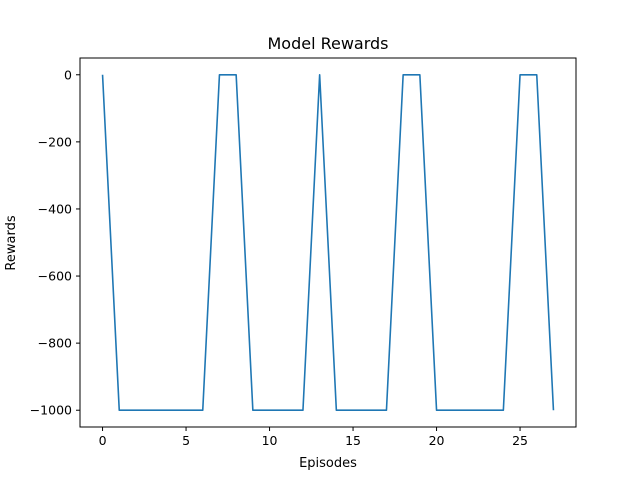 The image size is (640, 480). I want to click on y-tick-label: −600, so click(55, 276).